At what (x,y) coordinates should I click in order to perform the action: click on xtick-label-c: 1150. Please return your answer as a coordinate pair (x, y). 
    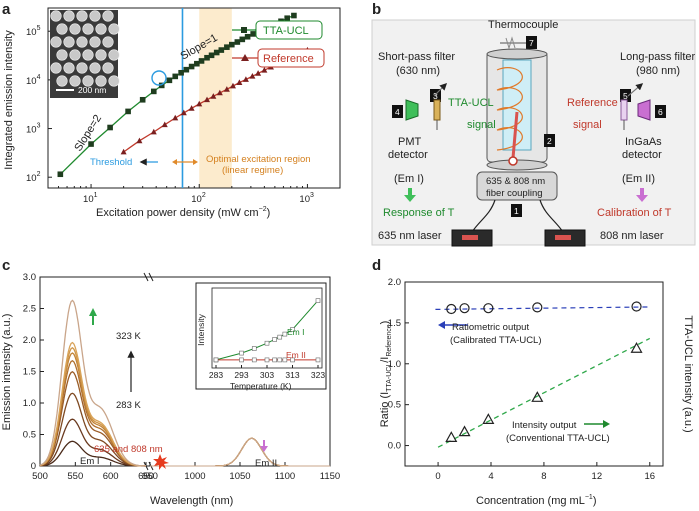
    Looking at the image, I should click on (330, 476).